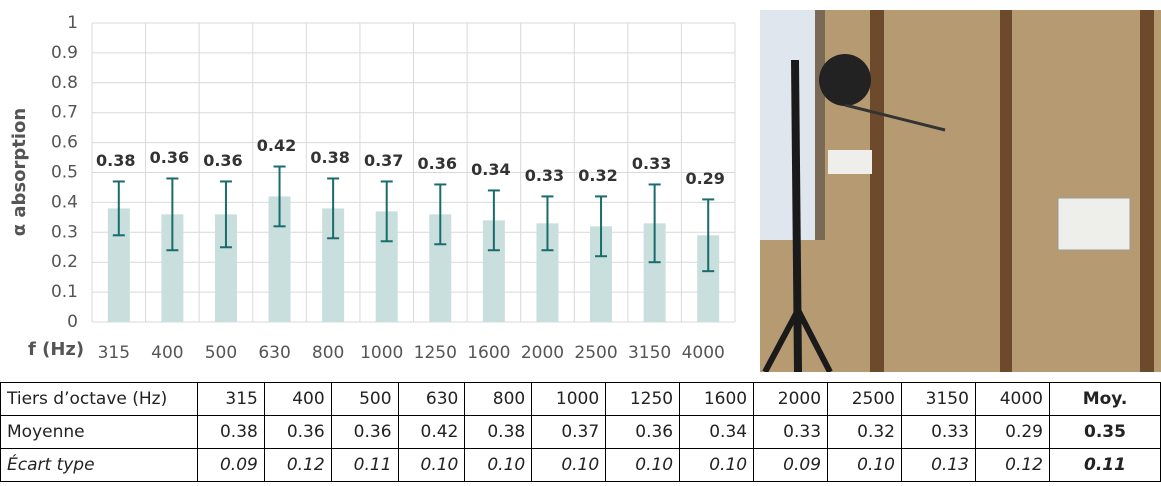 The image size is (1161, 486). Describe the element at coordinates (850, 162) in the screenshot. I see `switch` at that location.